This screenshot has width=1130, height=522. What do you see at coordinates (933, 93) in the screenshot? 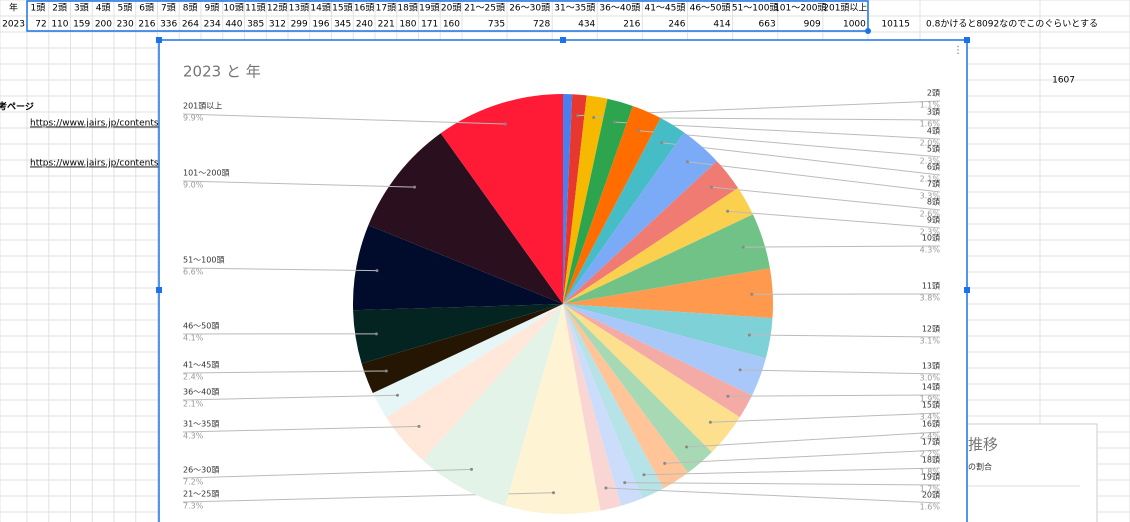
I see `slice-label: 2頭` at bounding box center [933, 93].